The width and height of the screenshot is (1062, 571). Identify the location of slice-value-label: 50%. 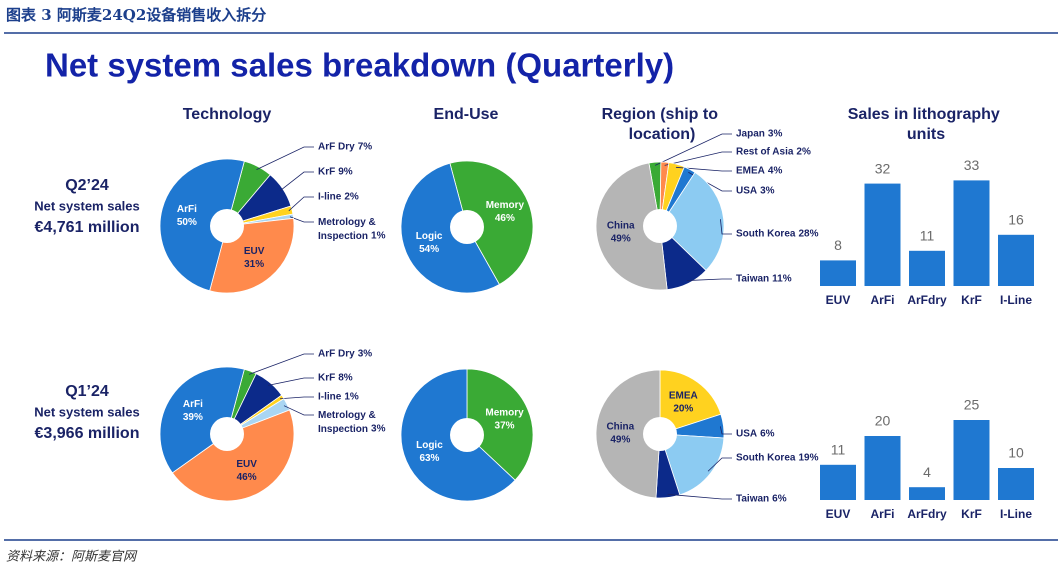
(187, 222).